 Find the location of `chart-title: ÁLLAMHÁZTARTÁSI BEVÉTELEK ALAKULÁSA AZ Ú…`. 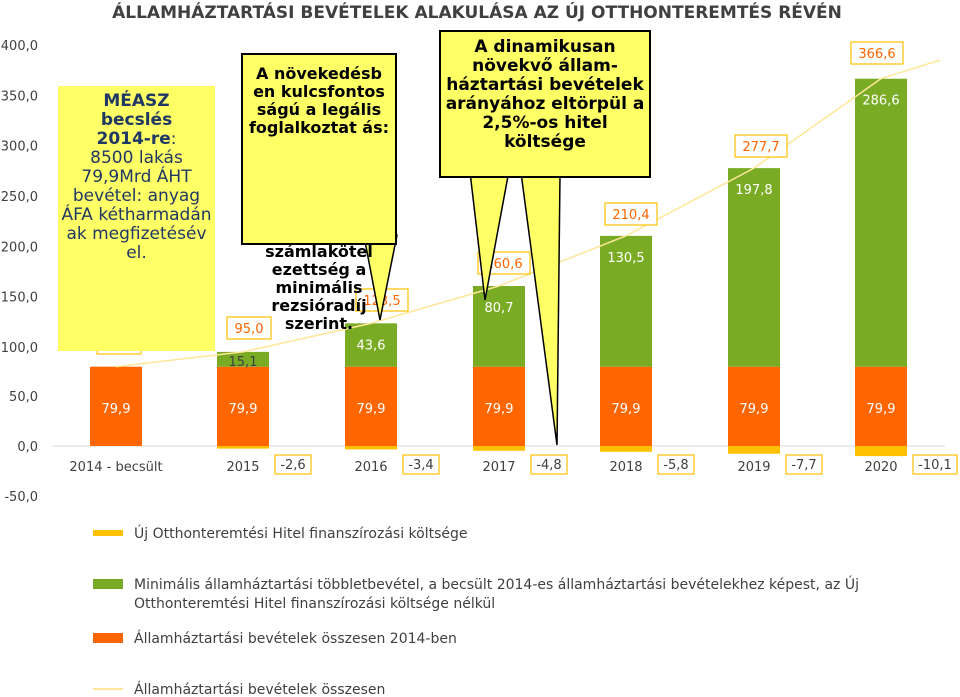

chart-title: ÁLLAMHÁZTARTÁSI BEVÉTELEK ALAKULÁSA AZ Ú… is located at coordinates (477, 12).